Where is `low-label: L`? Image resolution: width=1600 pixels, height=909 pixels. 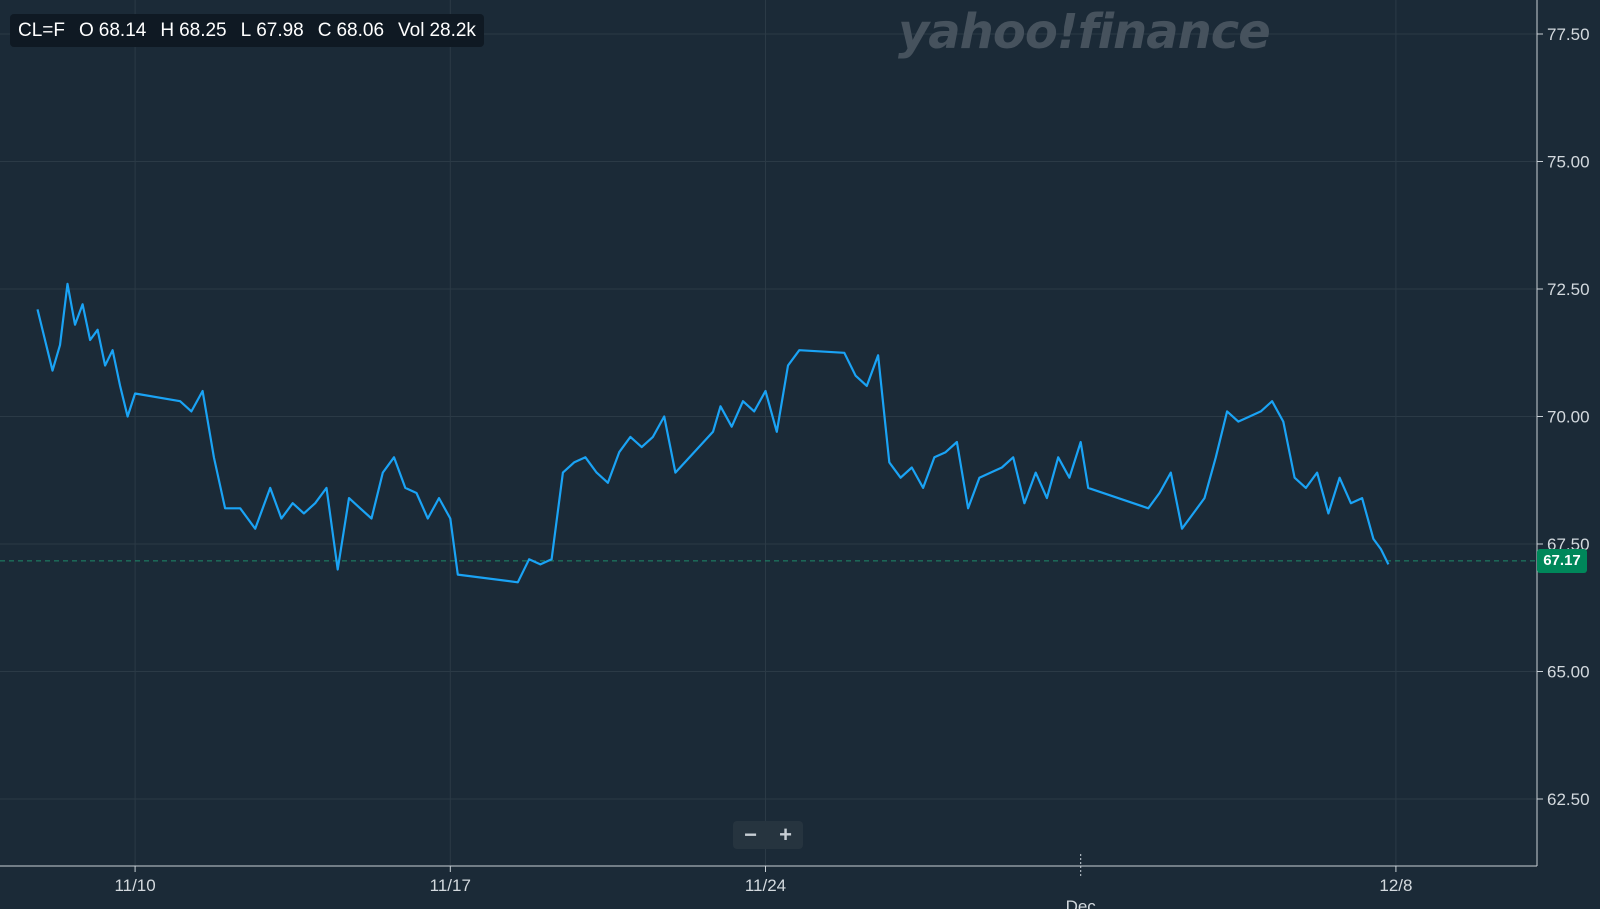 low-label: L is located at coordinates (246, 30).